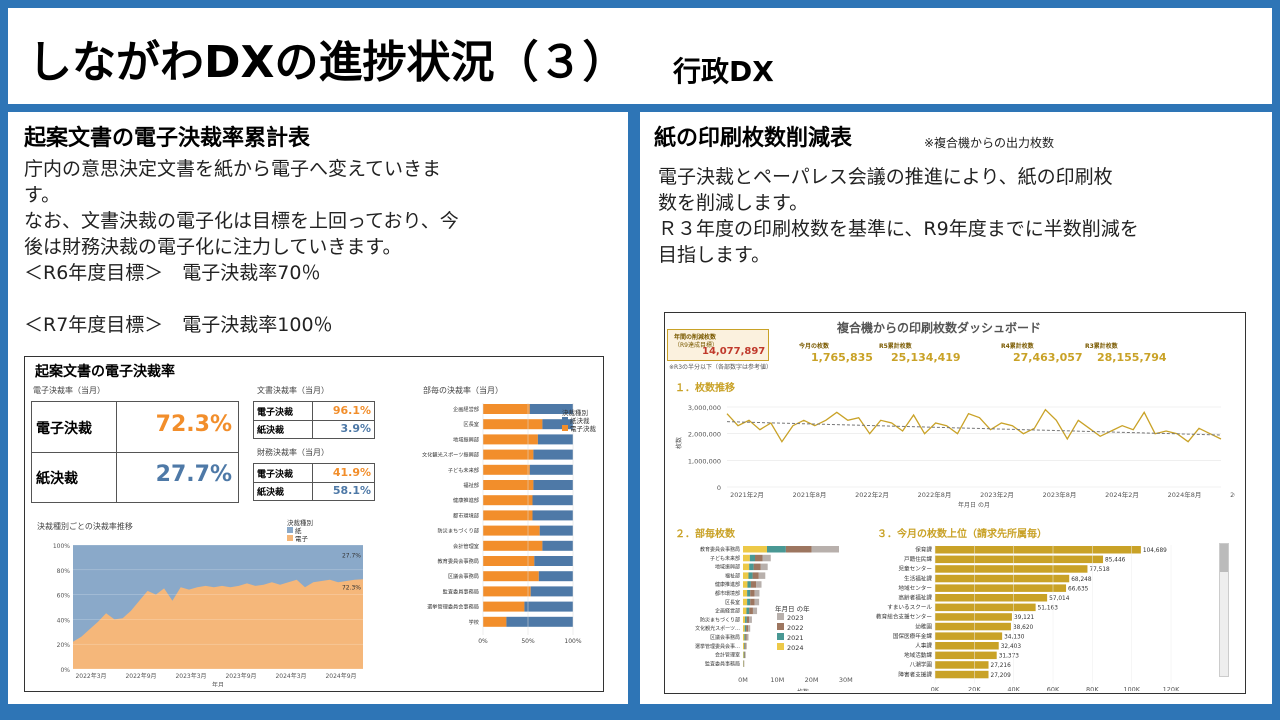 This screenshot has width=1280, height=720. Describe the element at coordinates (974, 425) in the screenshot. I see `print-trend-line` at that location.